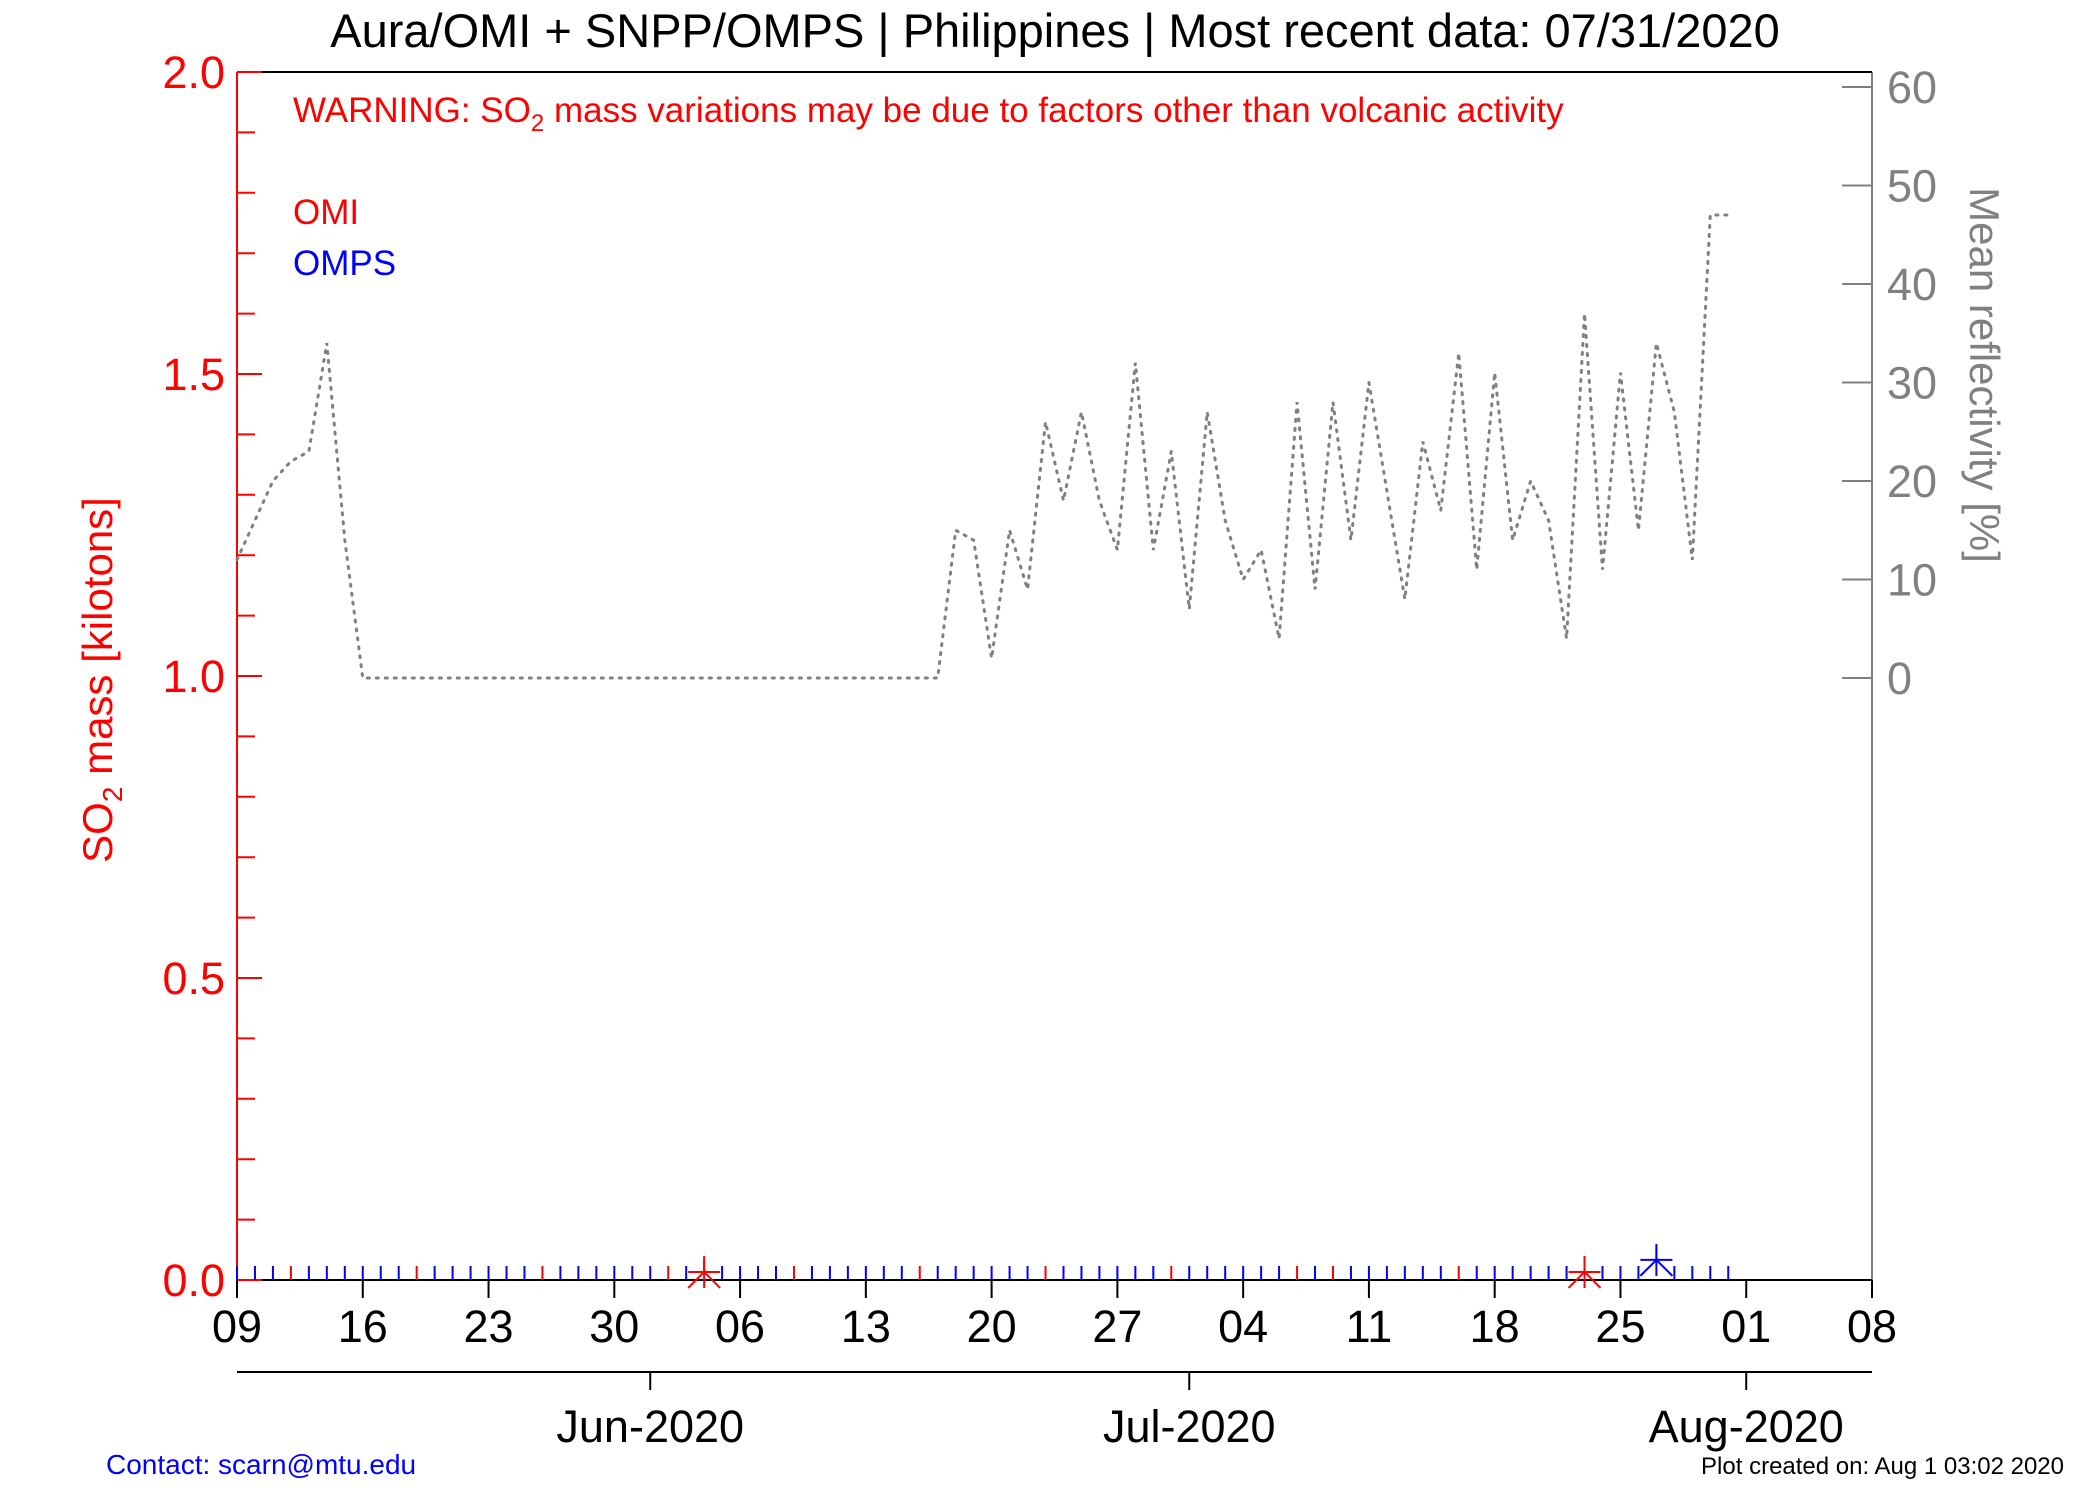 The image size is (2100, 1500). What do you see at coordinates (344, 263) in the screenshot?
I see `legend-omps: OMPS` at bounding box center [344, 263].